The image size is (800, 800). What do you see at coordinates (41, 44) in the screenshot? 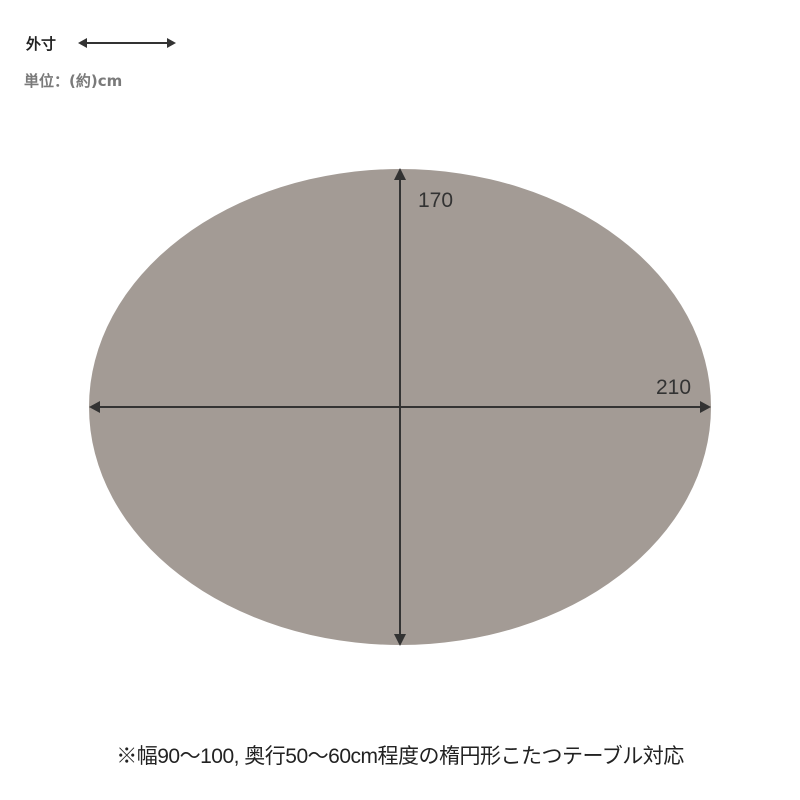
I see `legend-label: 外寸` at bounding box center [41, 44].